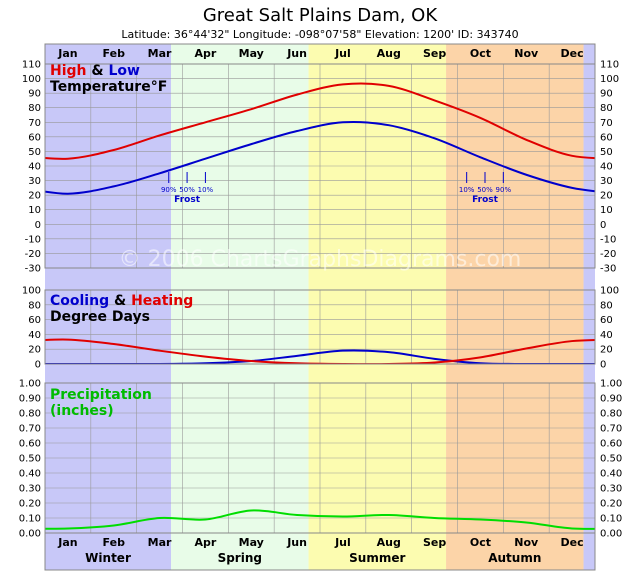 This screenshot has height=580, width=640. What do you see at coordinates (108, 87) in the screenshot?
I see `temp-legend-line2: Temperature°F` at bounding box center [108, 87].